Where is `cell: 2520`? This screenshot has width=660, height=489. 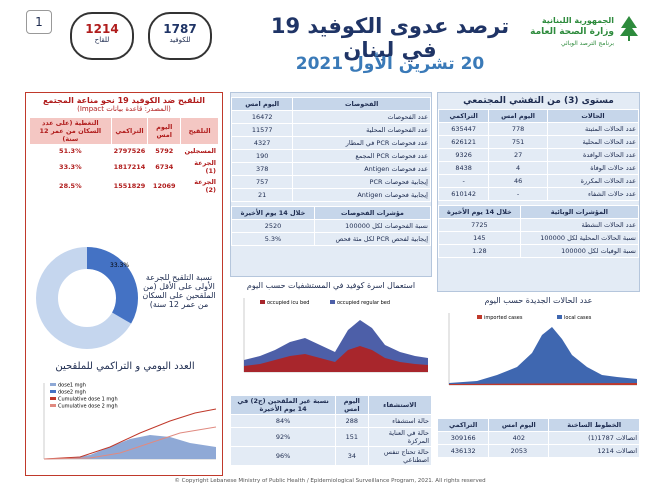
cell: 2520 is located at coordinates (273, 226).